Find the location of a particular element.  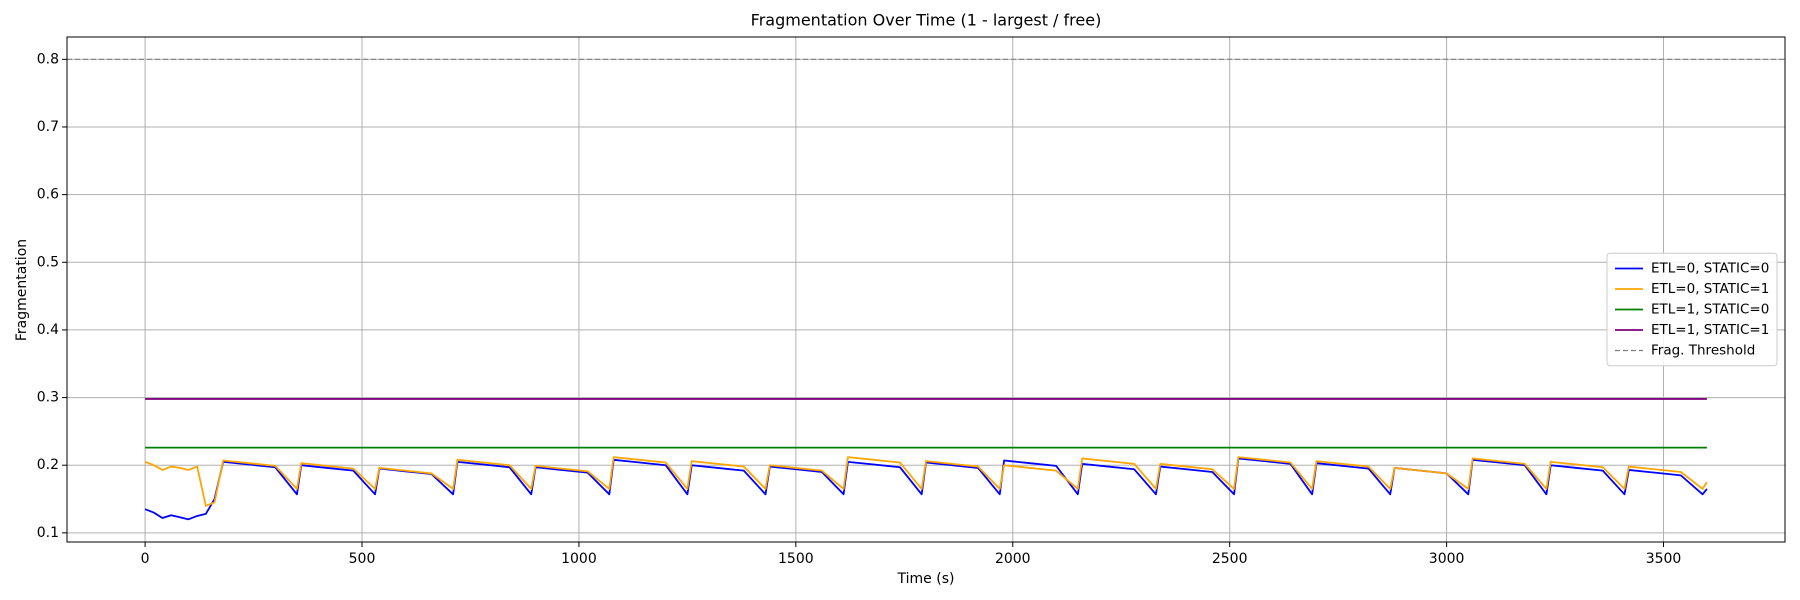

x-tick-label: 1000 is located at coordinates (579, 559).